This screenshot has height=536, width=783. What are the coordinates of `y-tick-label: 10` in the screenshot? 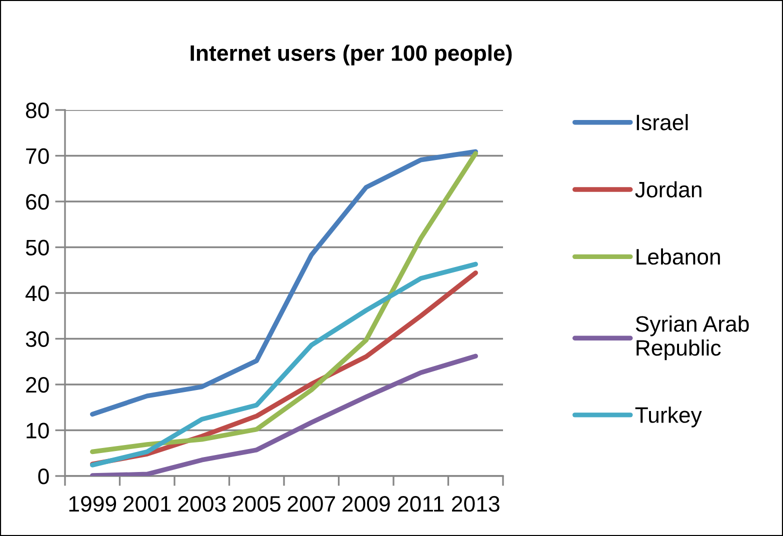 It's located at (37, 430).